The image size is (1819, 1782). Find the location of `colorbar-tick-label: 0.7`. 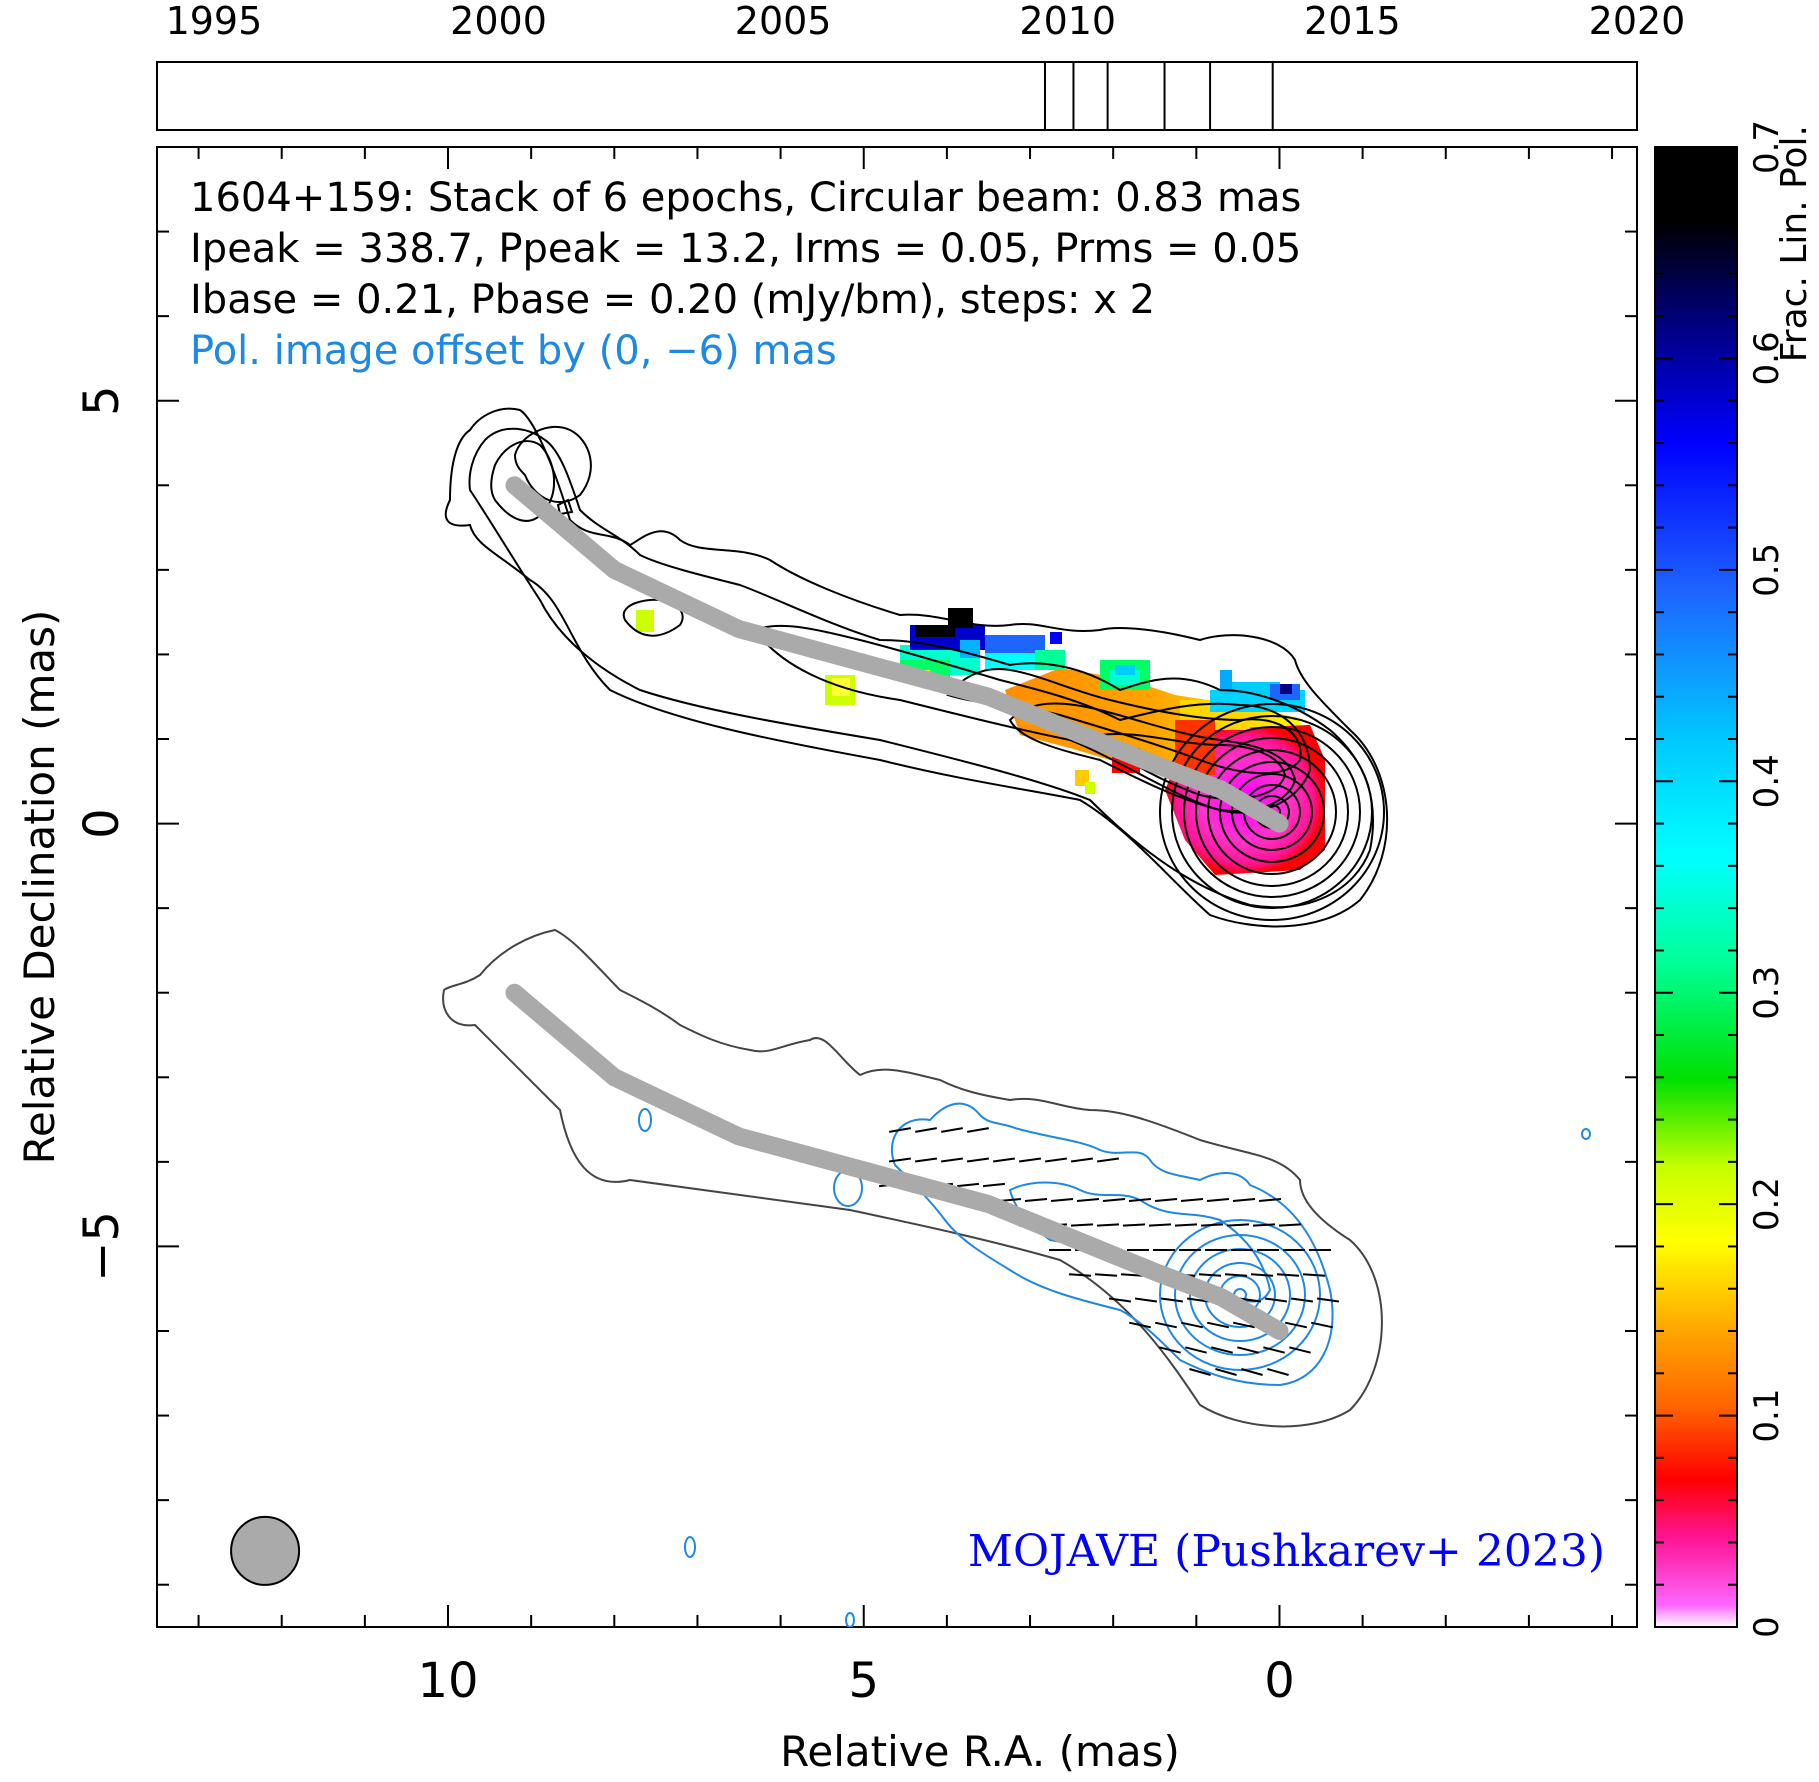

colorbar-tick-label: 0.7 is located at coordinates (1767, 147).